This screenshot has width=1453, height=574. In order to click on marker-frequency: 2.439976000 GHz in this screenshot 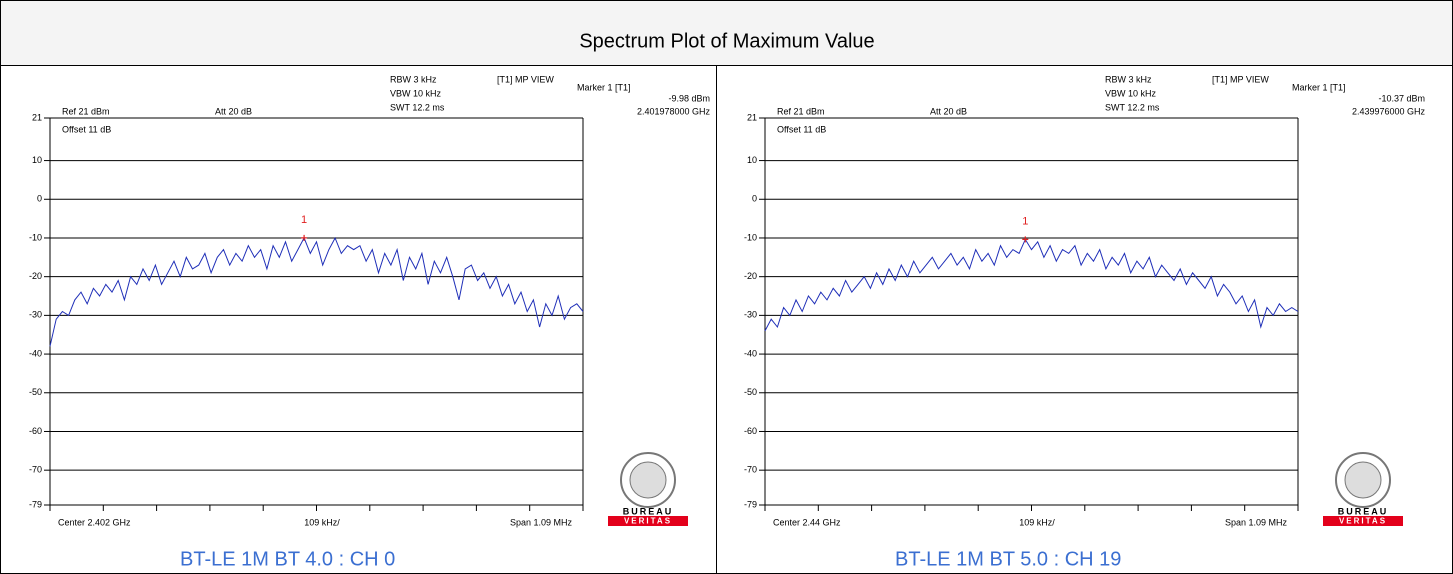, I will do `click(1389, 111)`.